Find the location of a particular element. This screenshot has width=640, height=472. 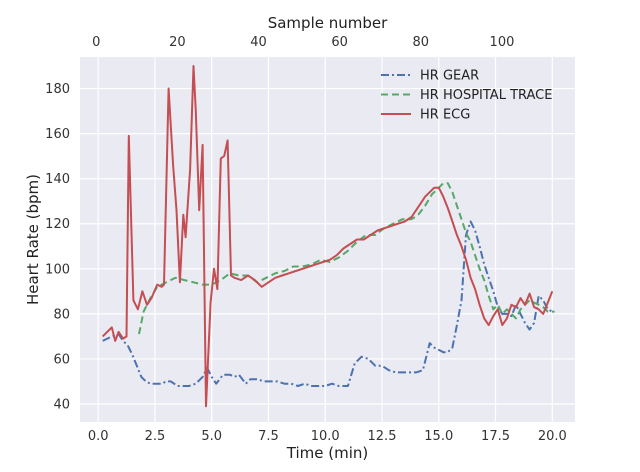

top-tick-label: 100 is located at coordinates (502, 42).